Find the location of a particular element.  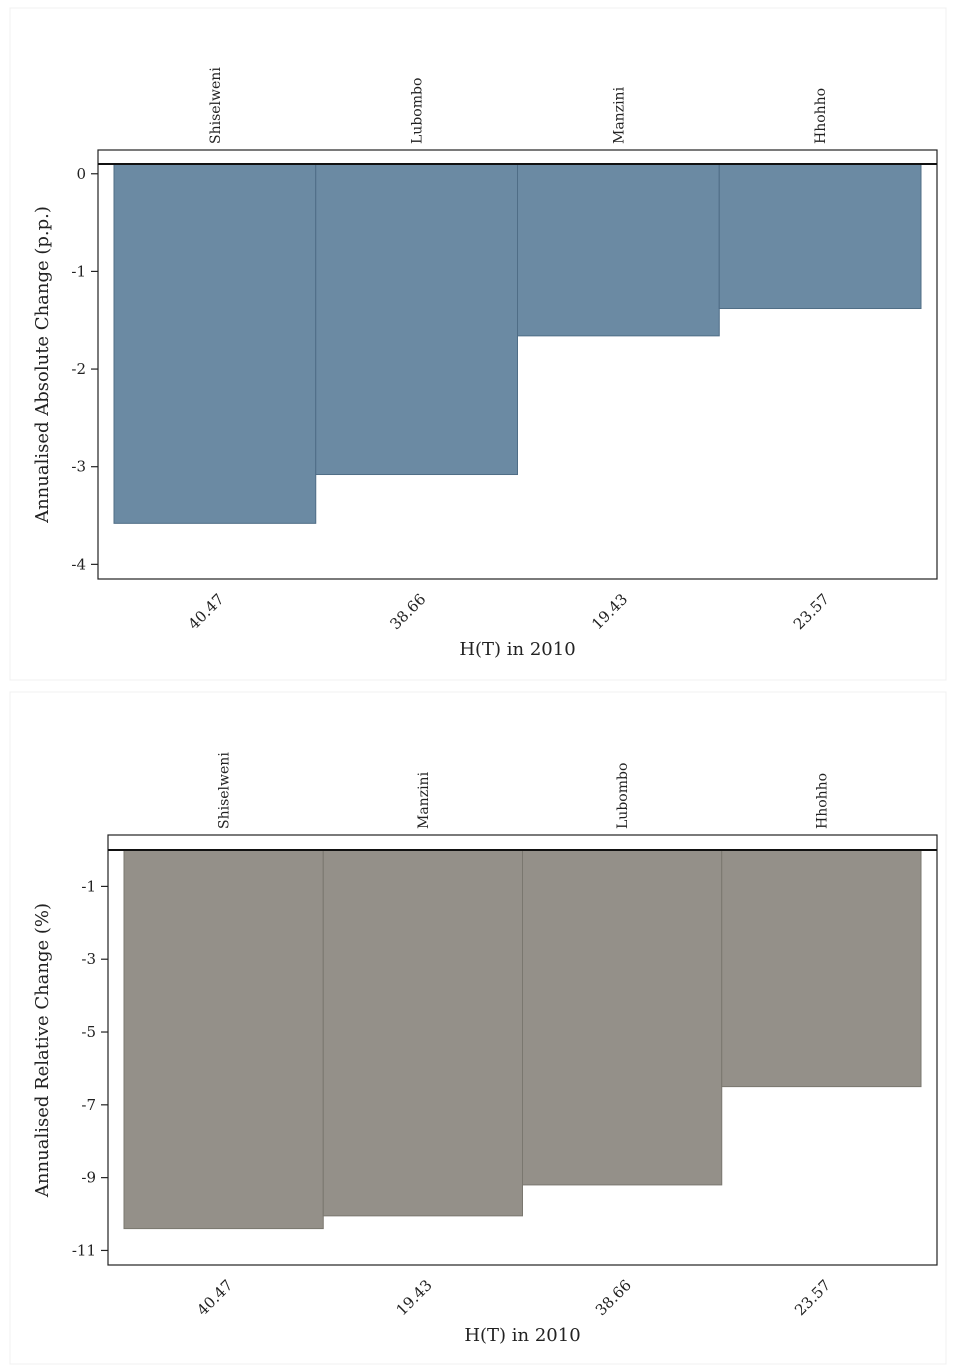

y-axis-title: Annualised Absolute Change (p.p.) is located at coordinates (42, 365).